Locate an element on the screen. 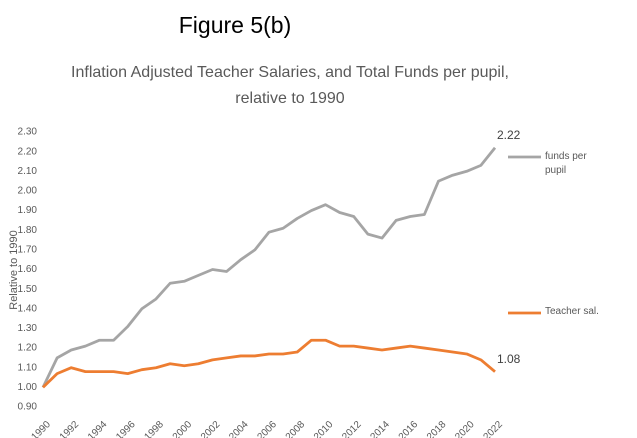 This screenshot has height=438, width=637. y-tick-label: 2.00 is located at coordinates (28, 191).